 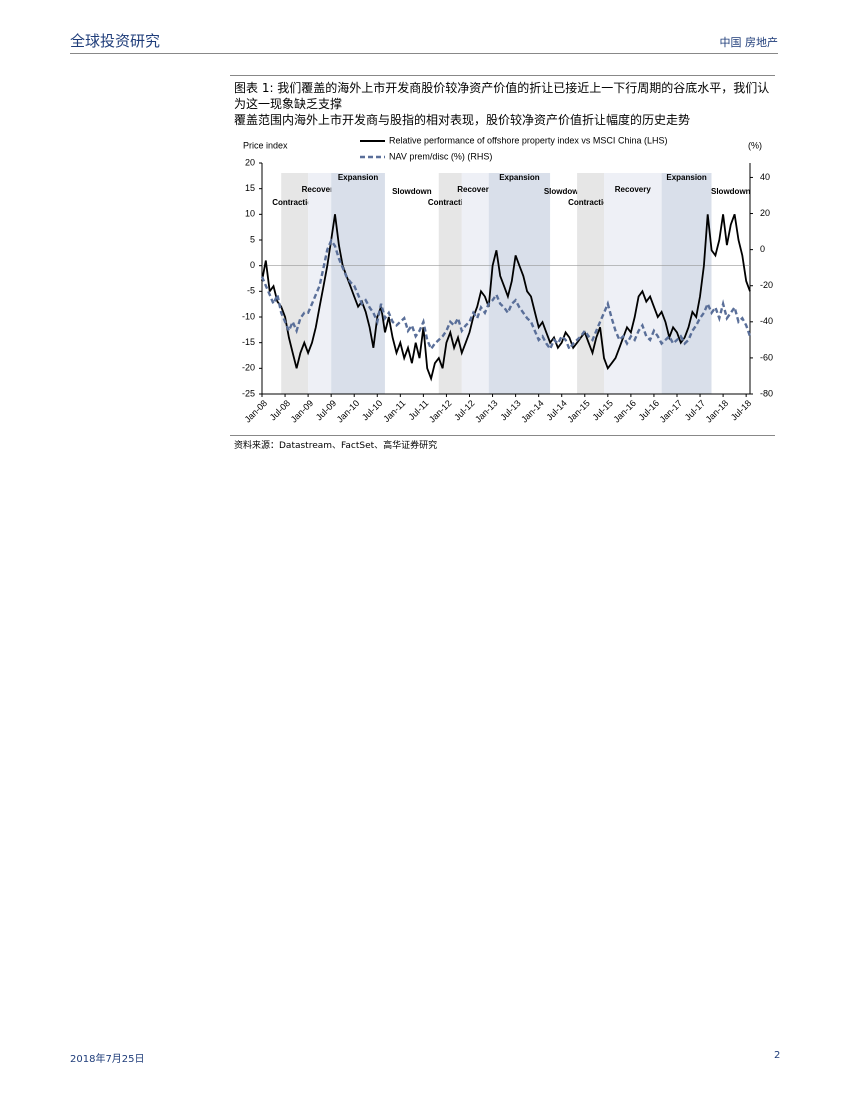 I want to click on x-tick-label: Jul-12, so click(x=464, y=410).